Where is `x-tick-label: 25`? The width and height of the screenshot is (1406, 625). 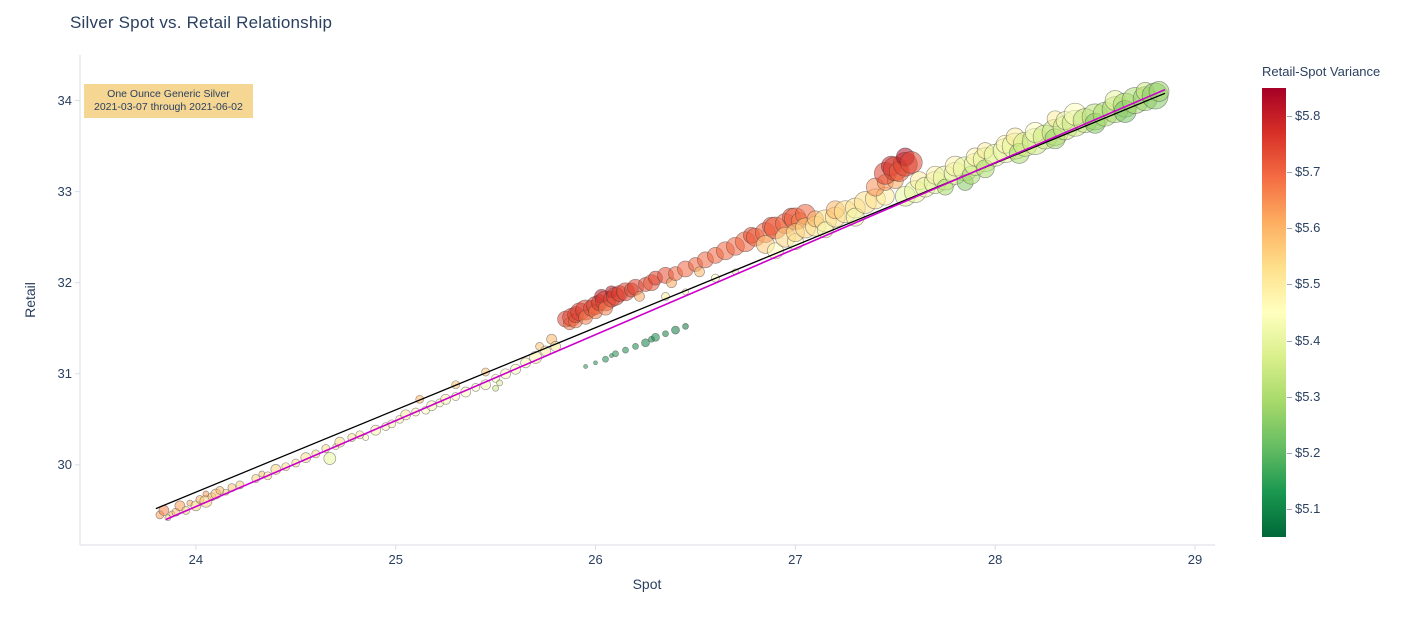
x-tick-label: 25 is located at coordinates (395, 559).